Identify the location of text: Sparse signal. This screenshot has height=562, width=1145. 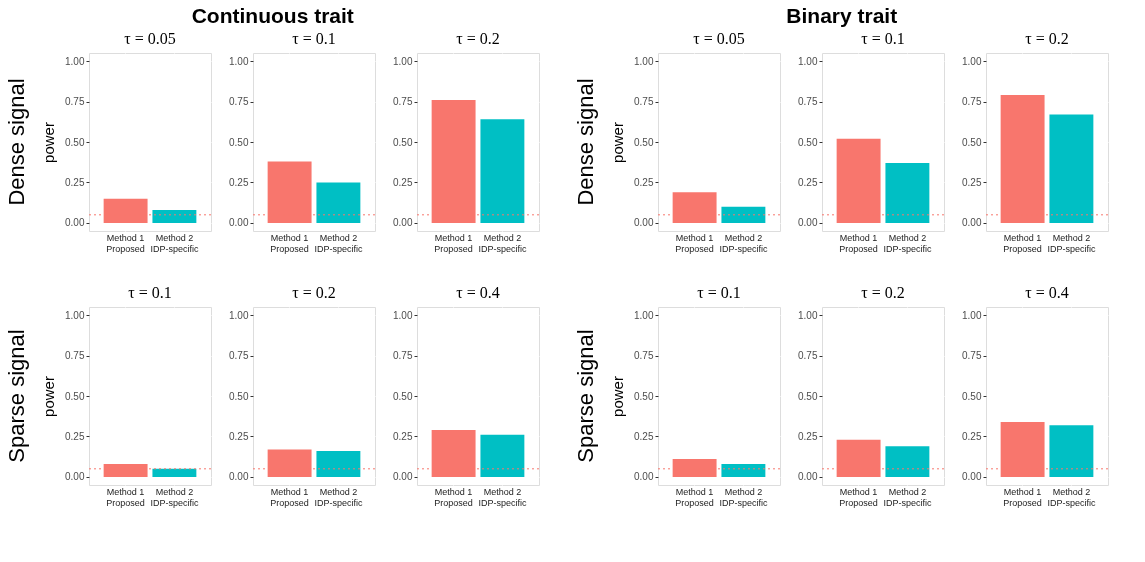
(16, 396).